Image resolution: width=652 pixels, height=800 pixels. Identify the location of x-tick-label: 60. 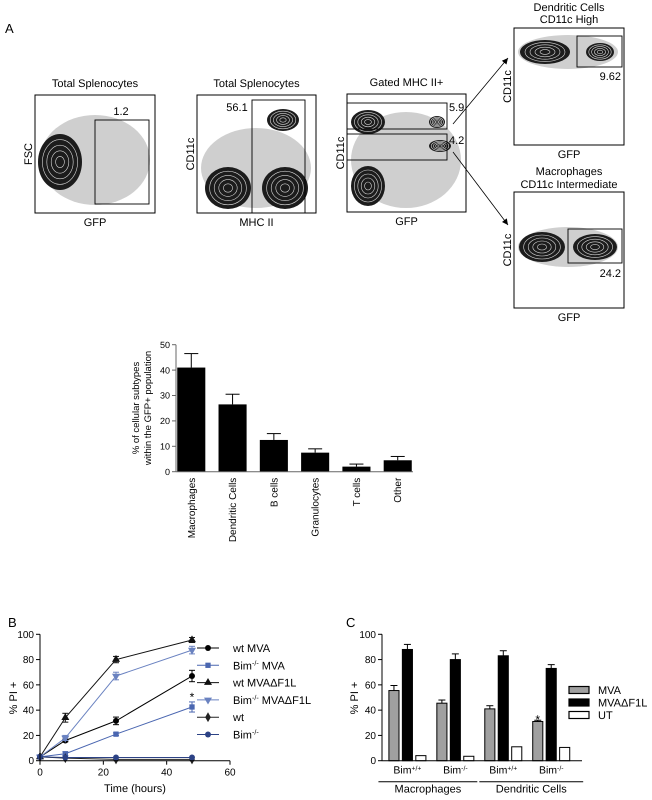
(230, 773).